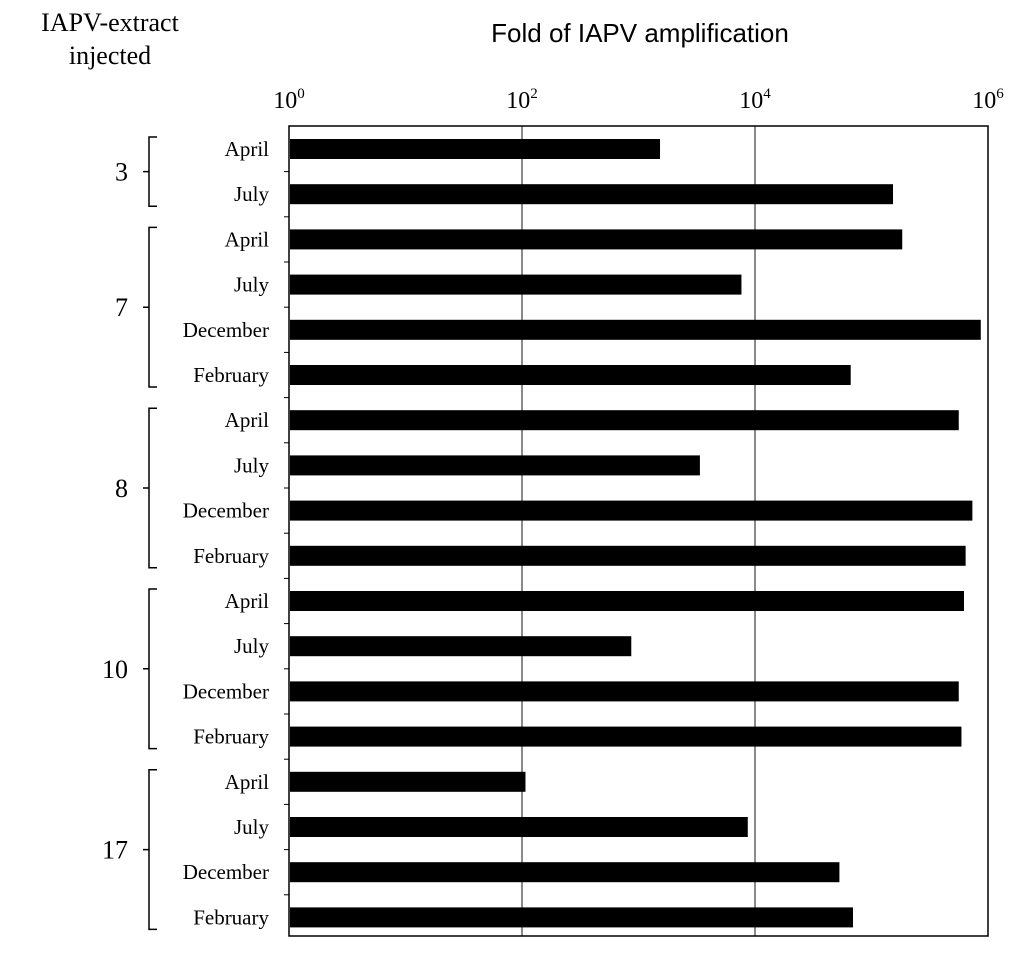  I want to click on group-axis-title-line1: IAPV-extract, so click(110, 22).